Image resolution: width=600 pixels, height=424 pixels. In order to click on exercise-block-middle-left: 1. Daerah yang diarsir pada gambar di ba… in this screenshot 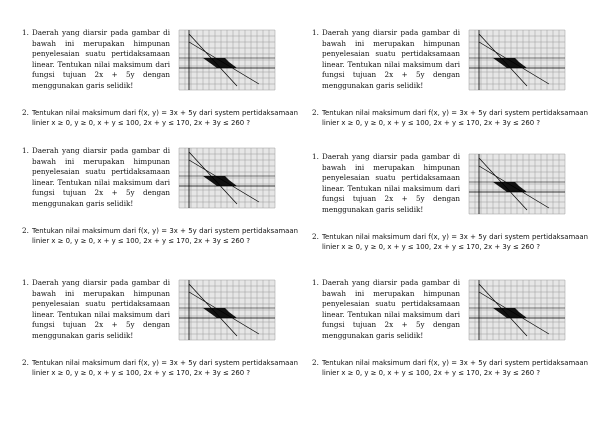, I will do `click(161, 211)`.